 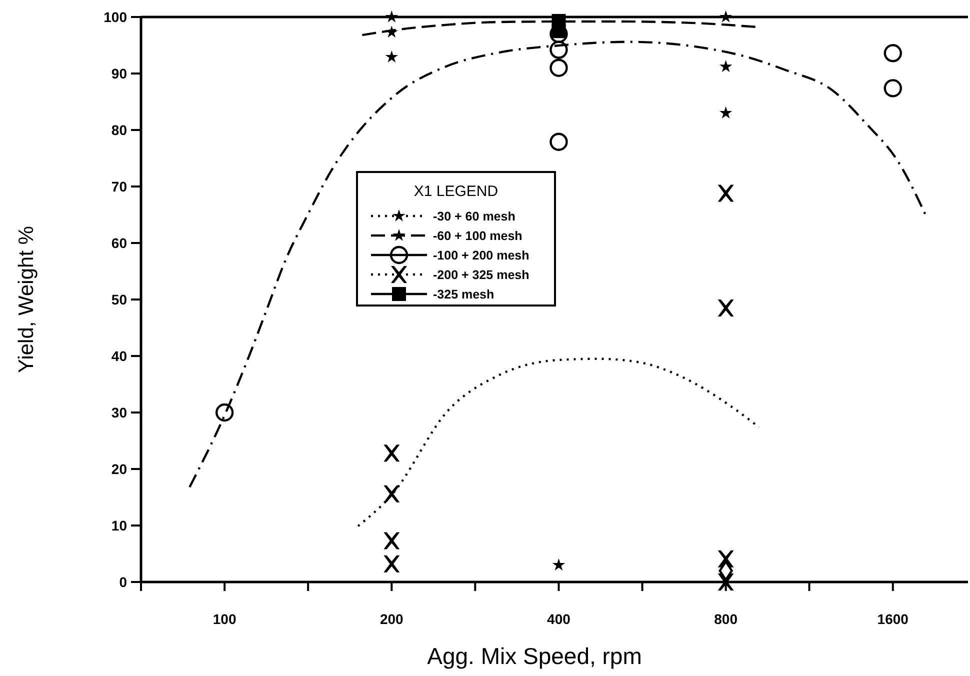 I want to click on y-tick-label: 40, so click(x=119, y=356).